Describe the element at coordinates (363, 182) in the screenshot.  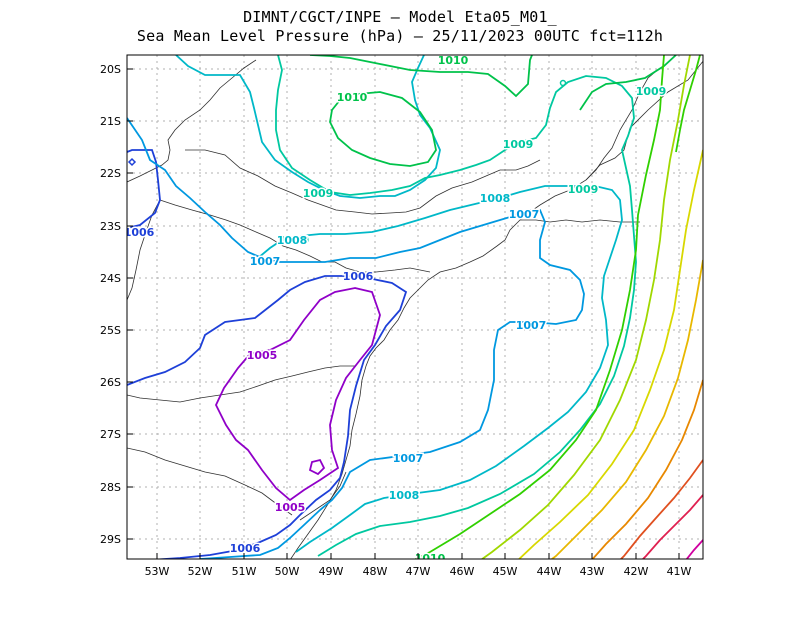
I see `state-border-sp-mg` at that location.